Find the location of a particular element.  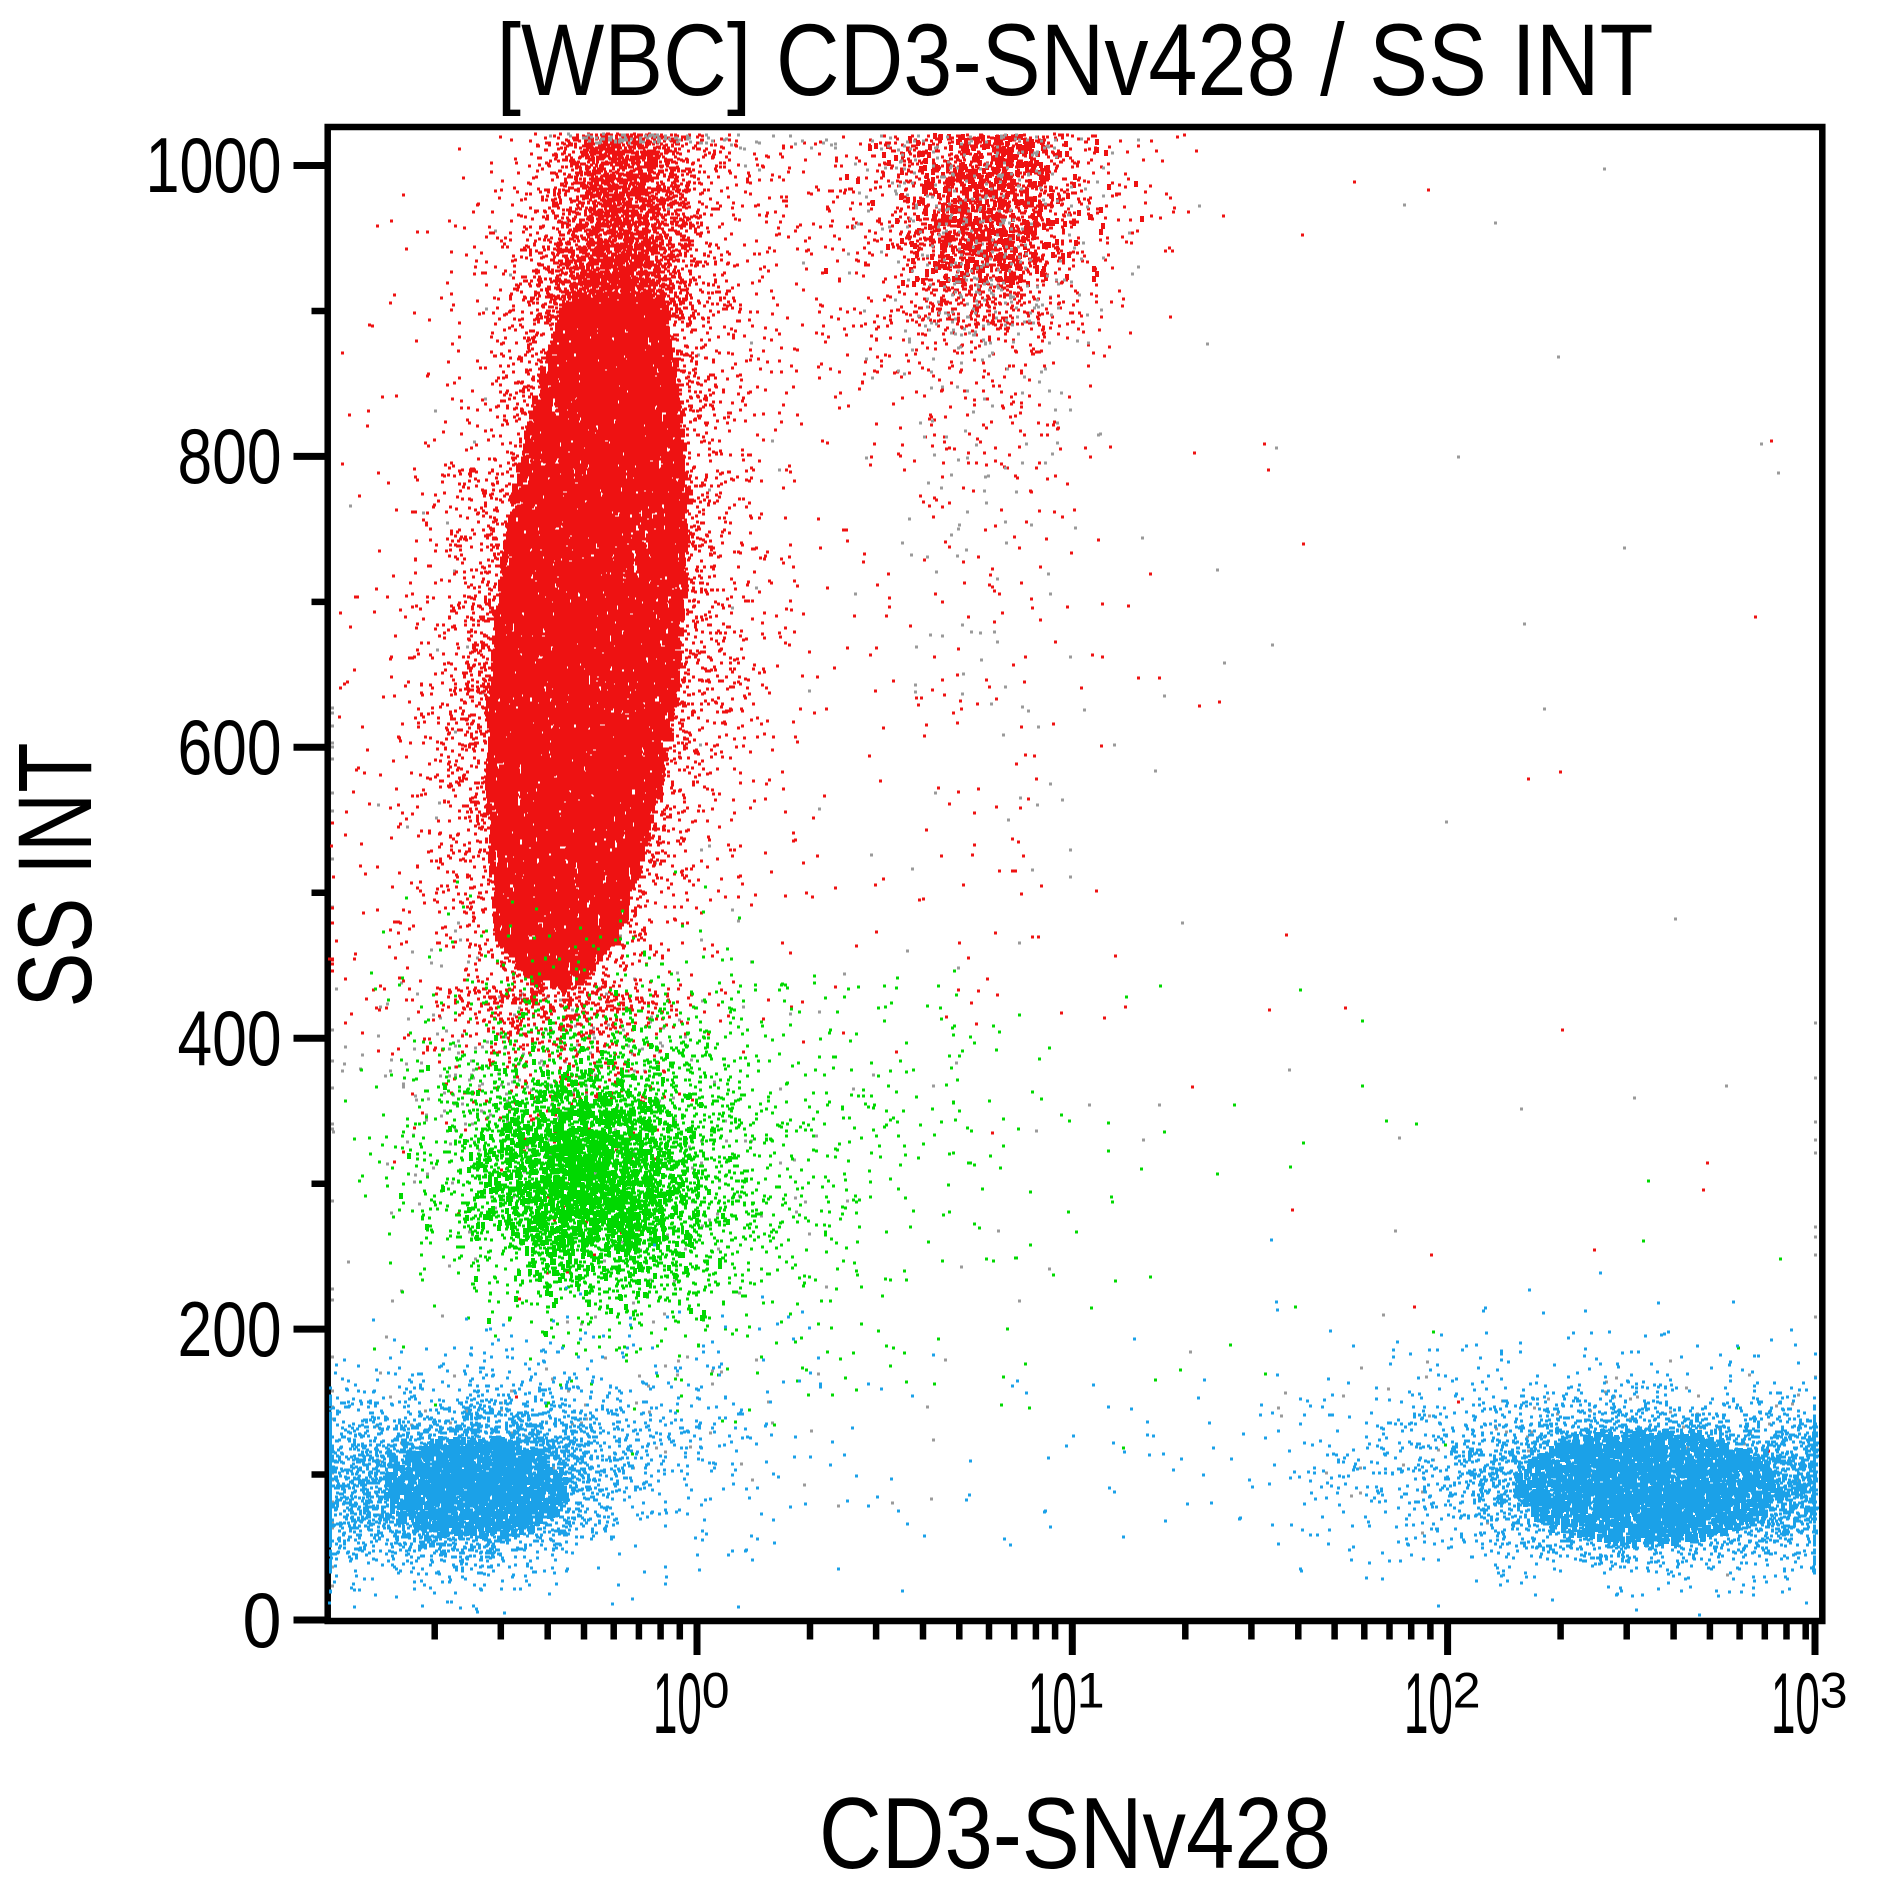

svg-text: 800 is located at coordinates (230, 456).